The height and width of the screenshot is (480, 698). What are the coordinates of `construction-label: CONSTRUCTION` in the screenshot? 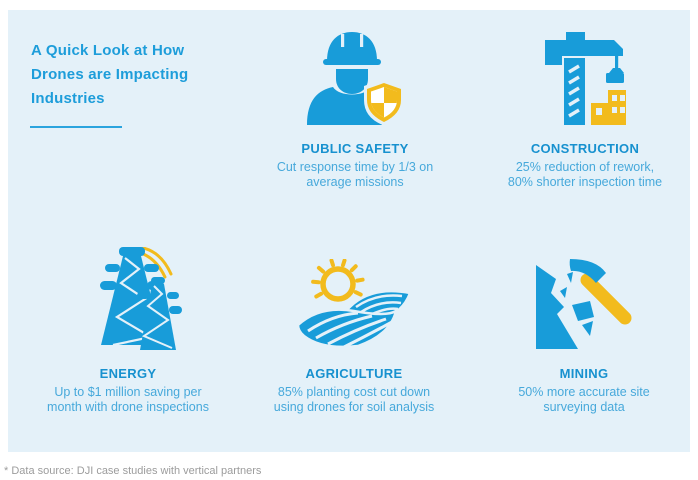 It's located at (585, 148).